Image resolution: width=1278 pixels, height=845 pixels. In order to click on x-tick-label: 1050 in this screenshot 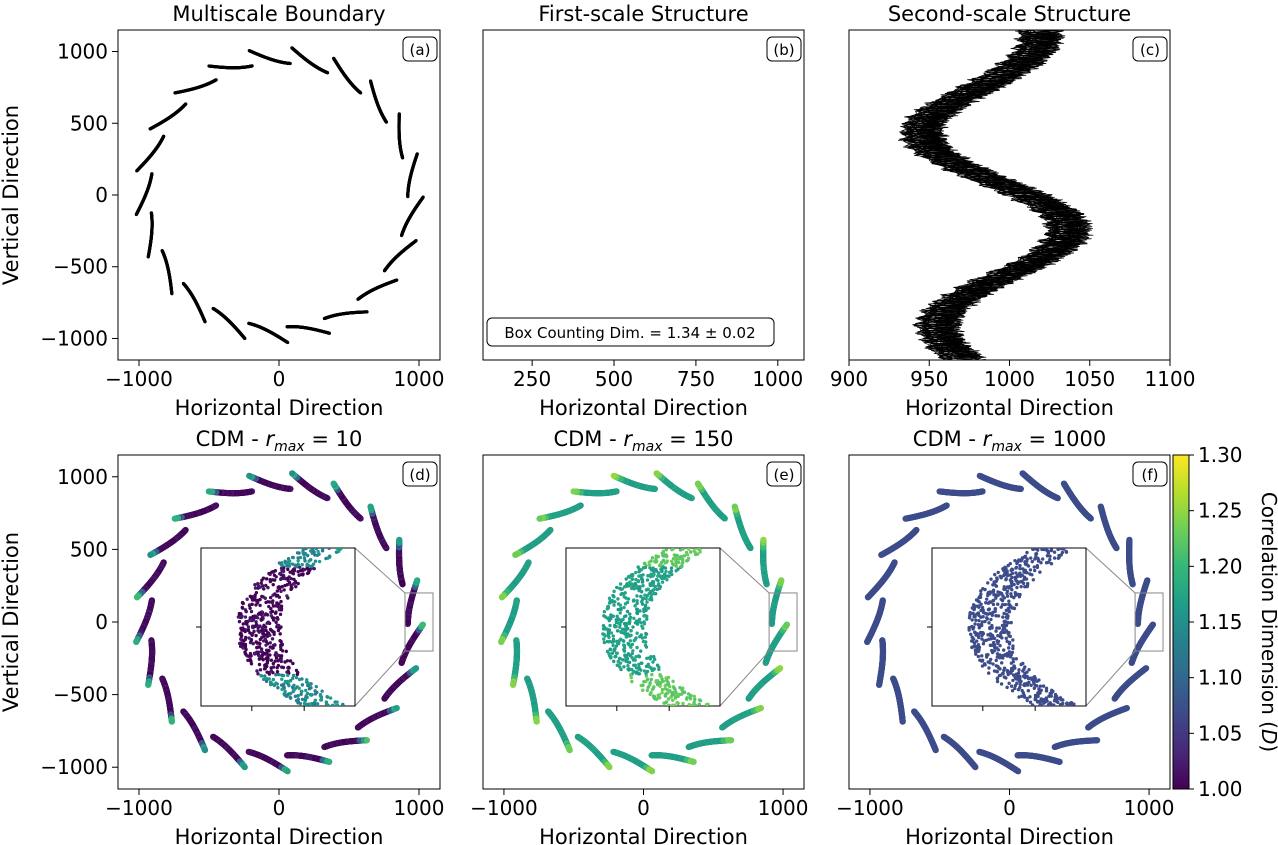, I will do `click(1089, 379)`.